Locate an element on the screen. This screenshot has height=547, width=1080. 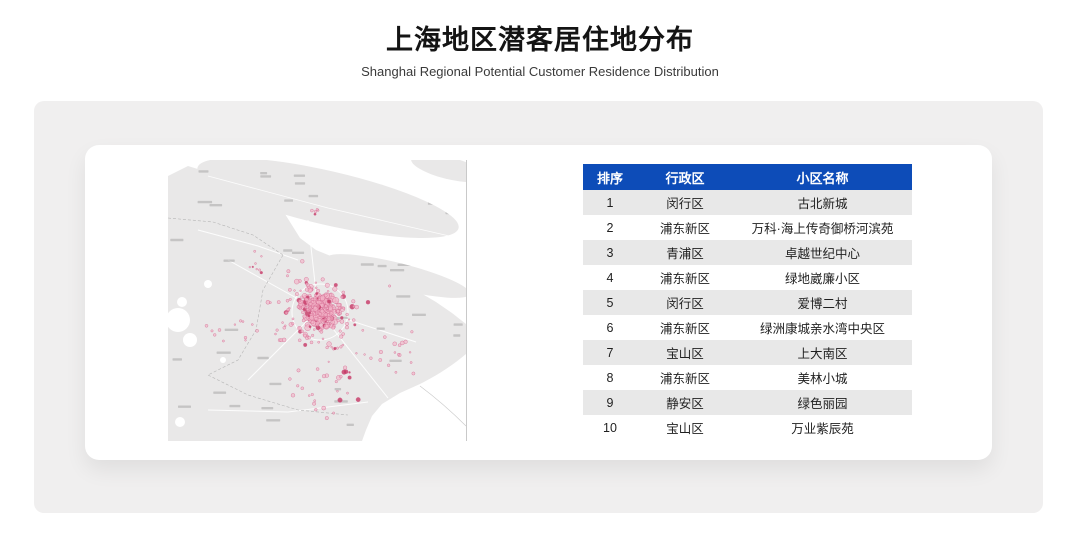
community-cell: 绿地崴廉小区 is located at coordinates (822, 279).